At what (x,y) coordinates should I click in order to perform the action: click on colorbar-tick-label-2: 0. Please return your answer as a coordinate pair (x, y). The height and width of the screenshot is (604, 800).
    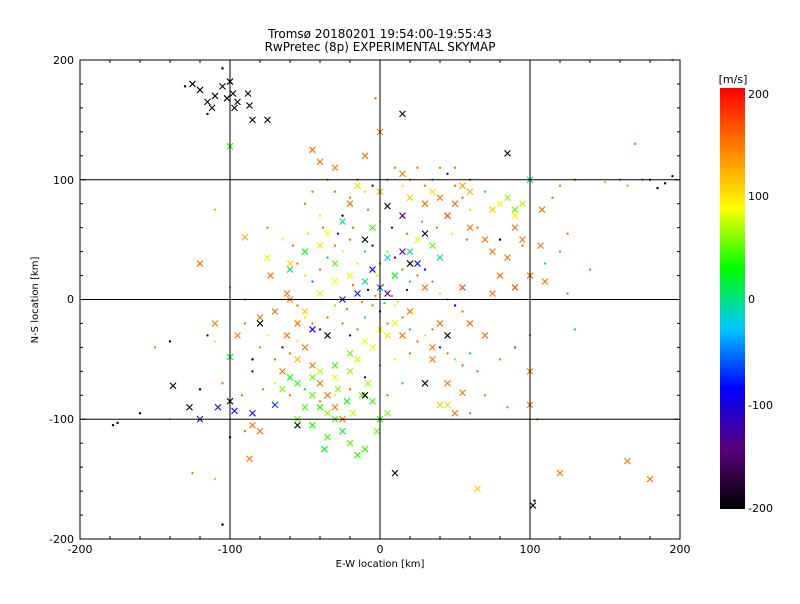
    Looking at the image, I should click on (751, 299).